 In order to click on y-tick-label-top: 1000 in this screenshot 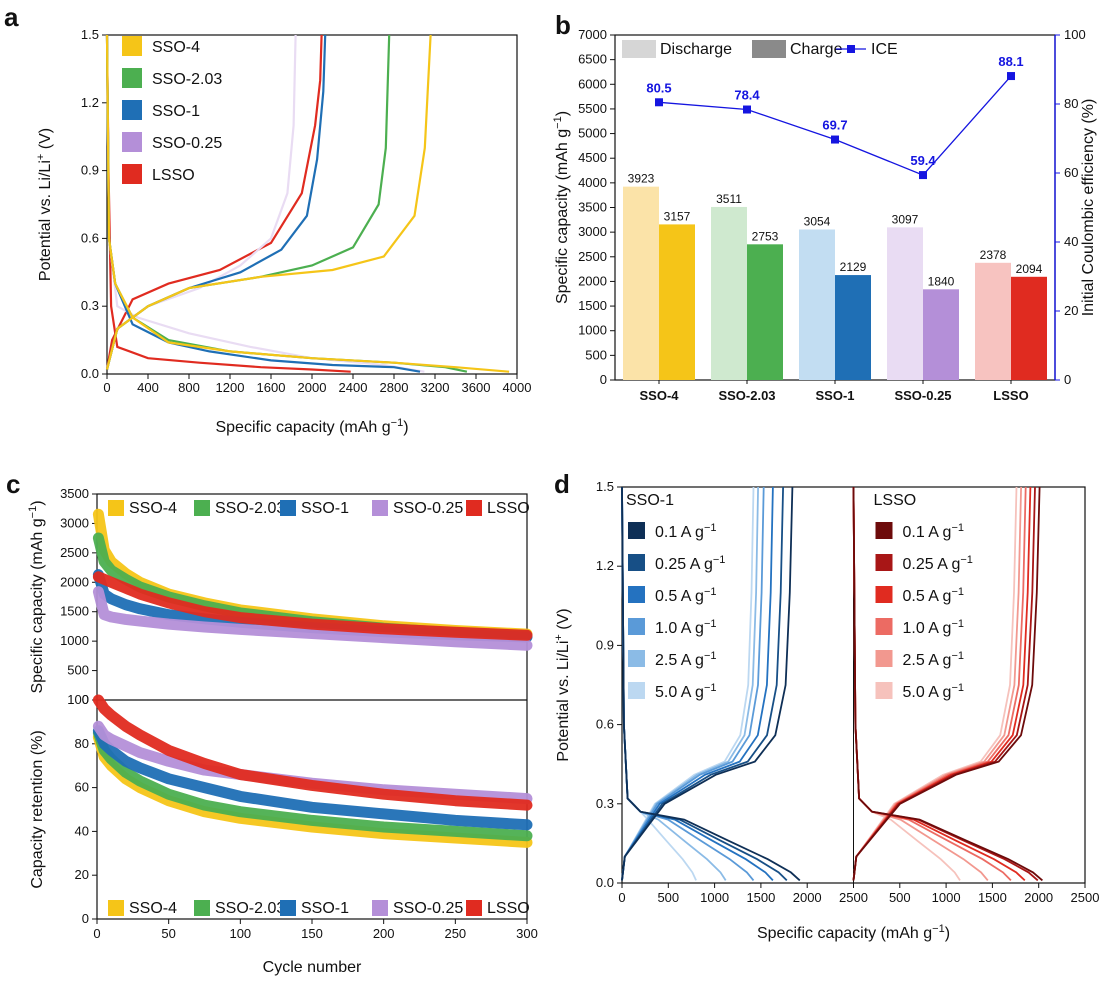, I will do `click(74, 640)`.